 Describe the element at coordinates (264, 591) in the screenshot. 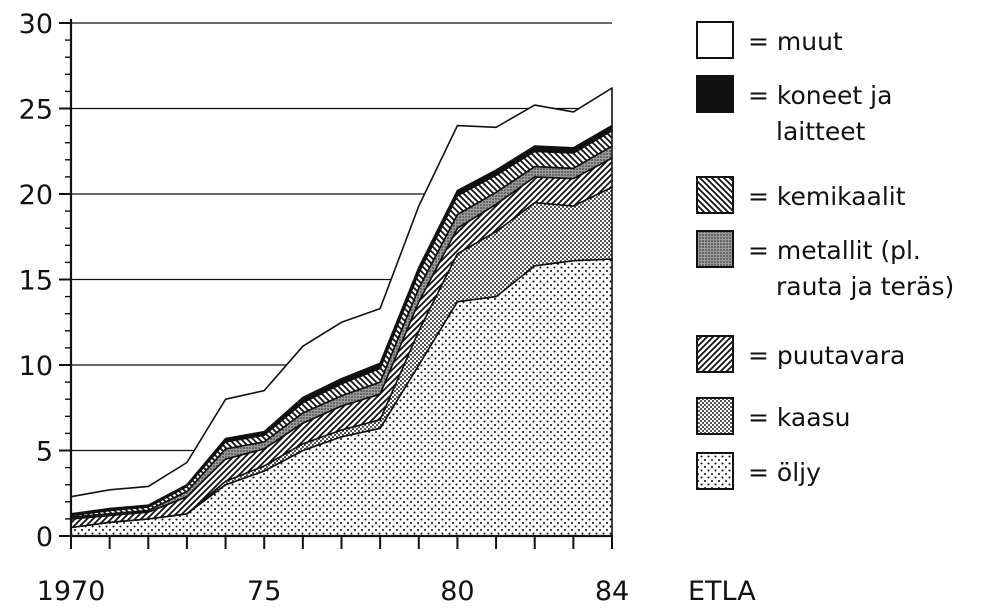

I see `x-tick-label-75: 75` at that location.